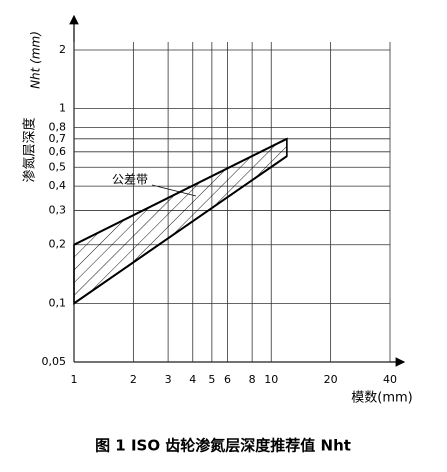 This screenshot has height=472, width=447. Describe the element at coordinates (133, 379) in the screenshot. I see `x-tick-label: 2` at that location.